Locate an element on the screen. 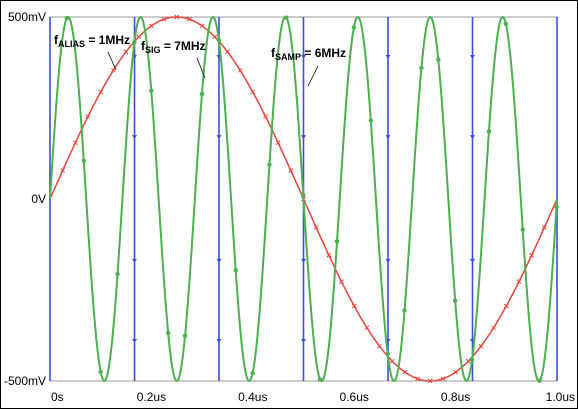  x-tick-label-1: 0.2us is located at coordinates (151, 397).